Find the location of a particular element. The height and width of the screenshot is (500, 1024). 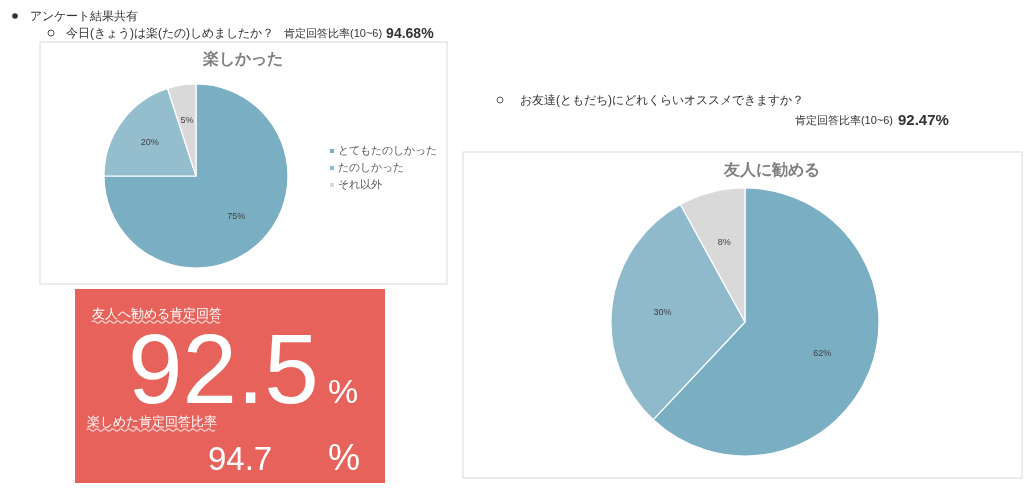

text: 94.7 is located at coordinates (240, 458).